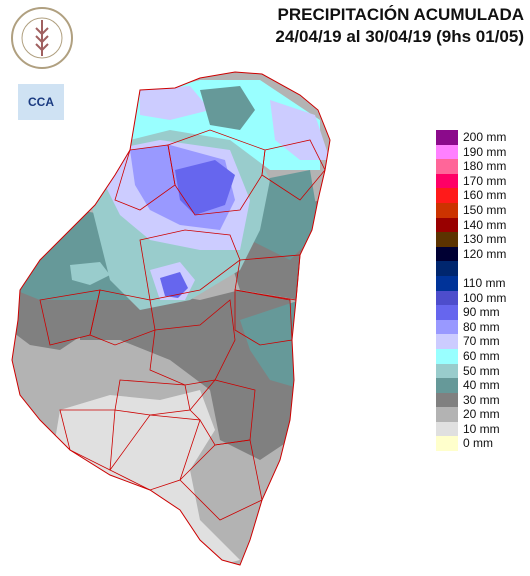 This screenshot has height=576, width=530. I want to click on legend-item: 140 mm, so click(482, 225).